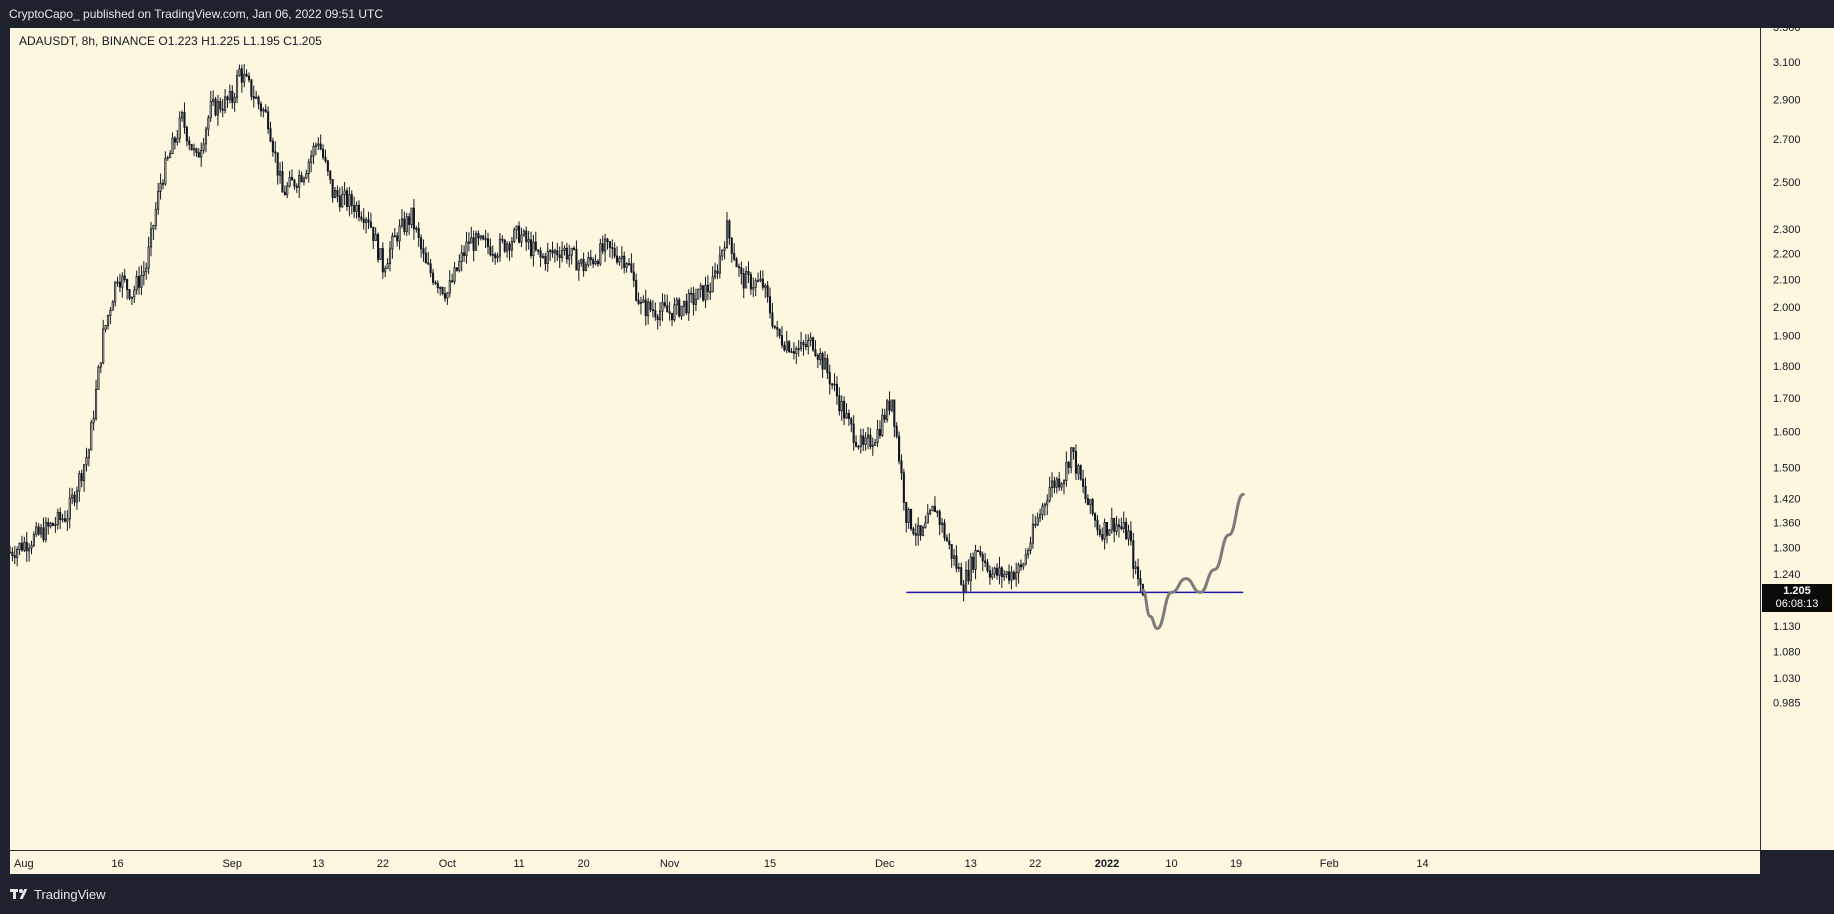 This screenshot has width=1834, height=914. I want to click on price-tick-label: 1.420, so click(1787, 499).